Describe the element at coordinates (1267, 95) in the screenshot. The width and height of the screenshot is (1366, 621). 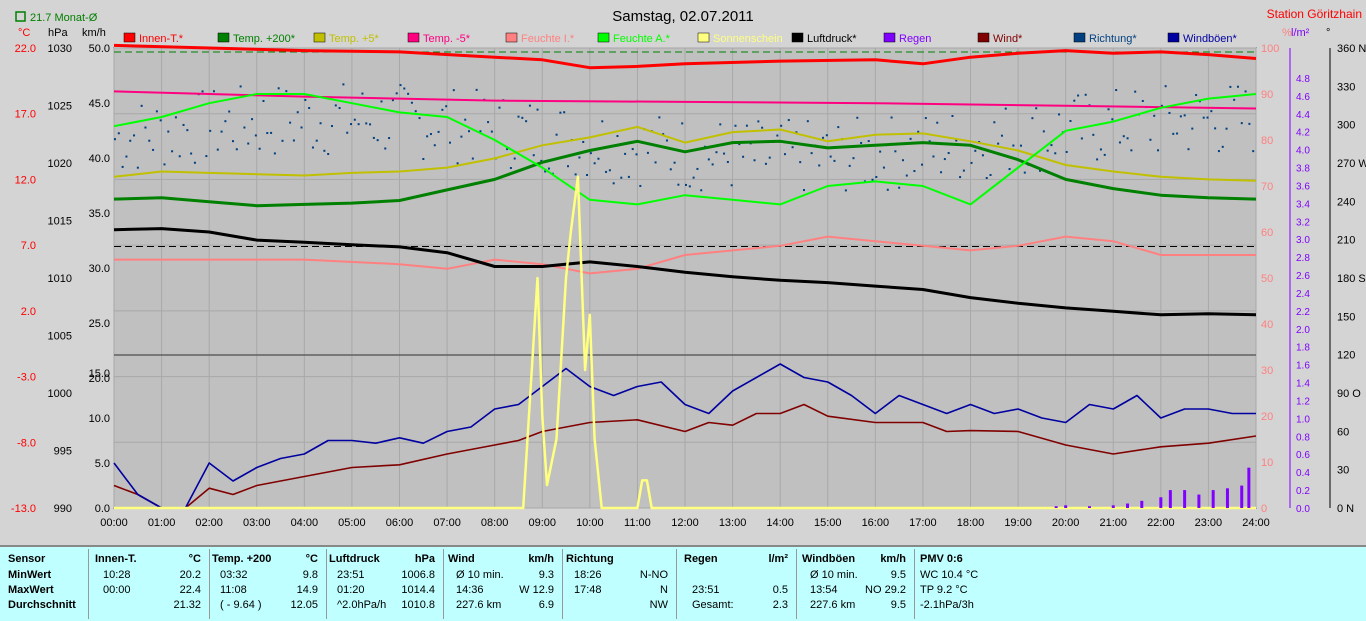
I see `humidity-tick: 90` at that location.